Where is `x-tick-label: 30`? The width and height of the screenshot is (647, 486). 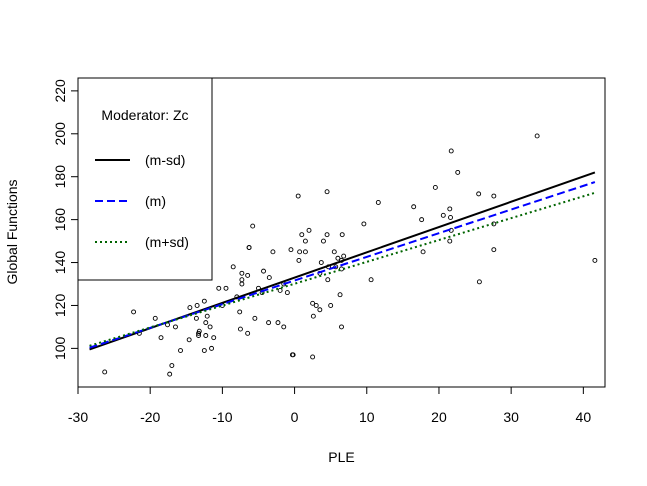
x-tick-label: 30 is located at coordinates (511, 417).